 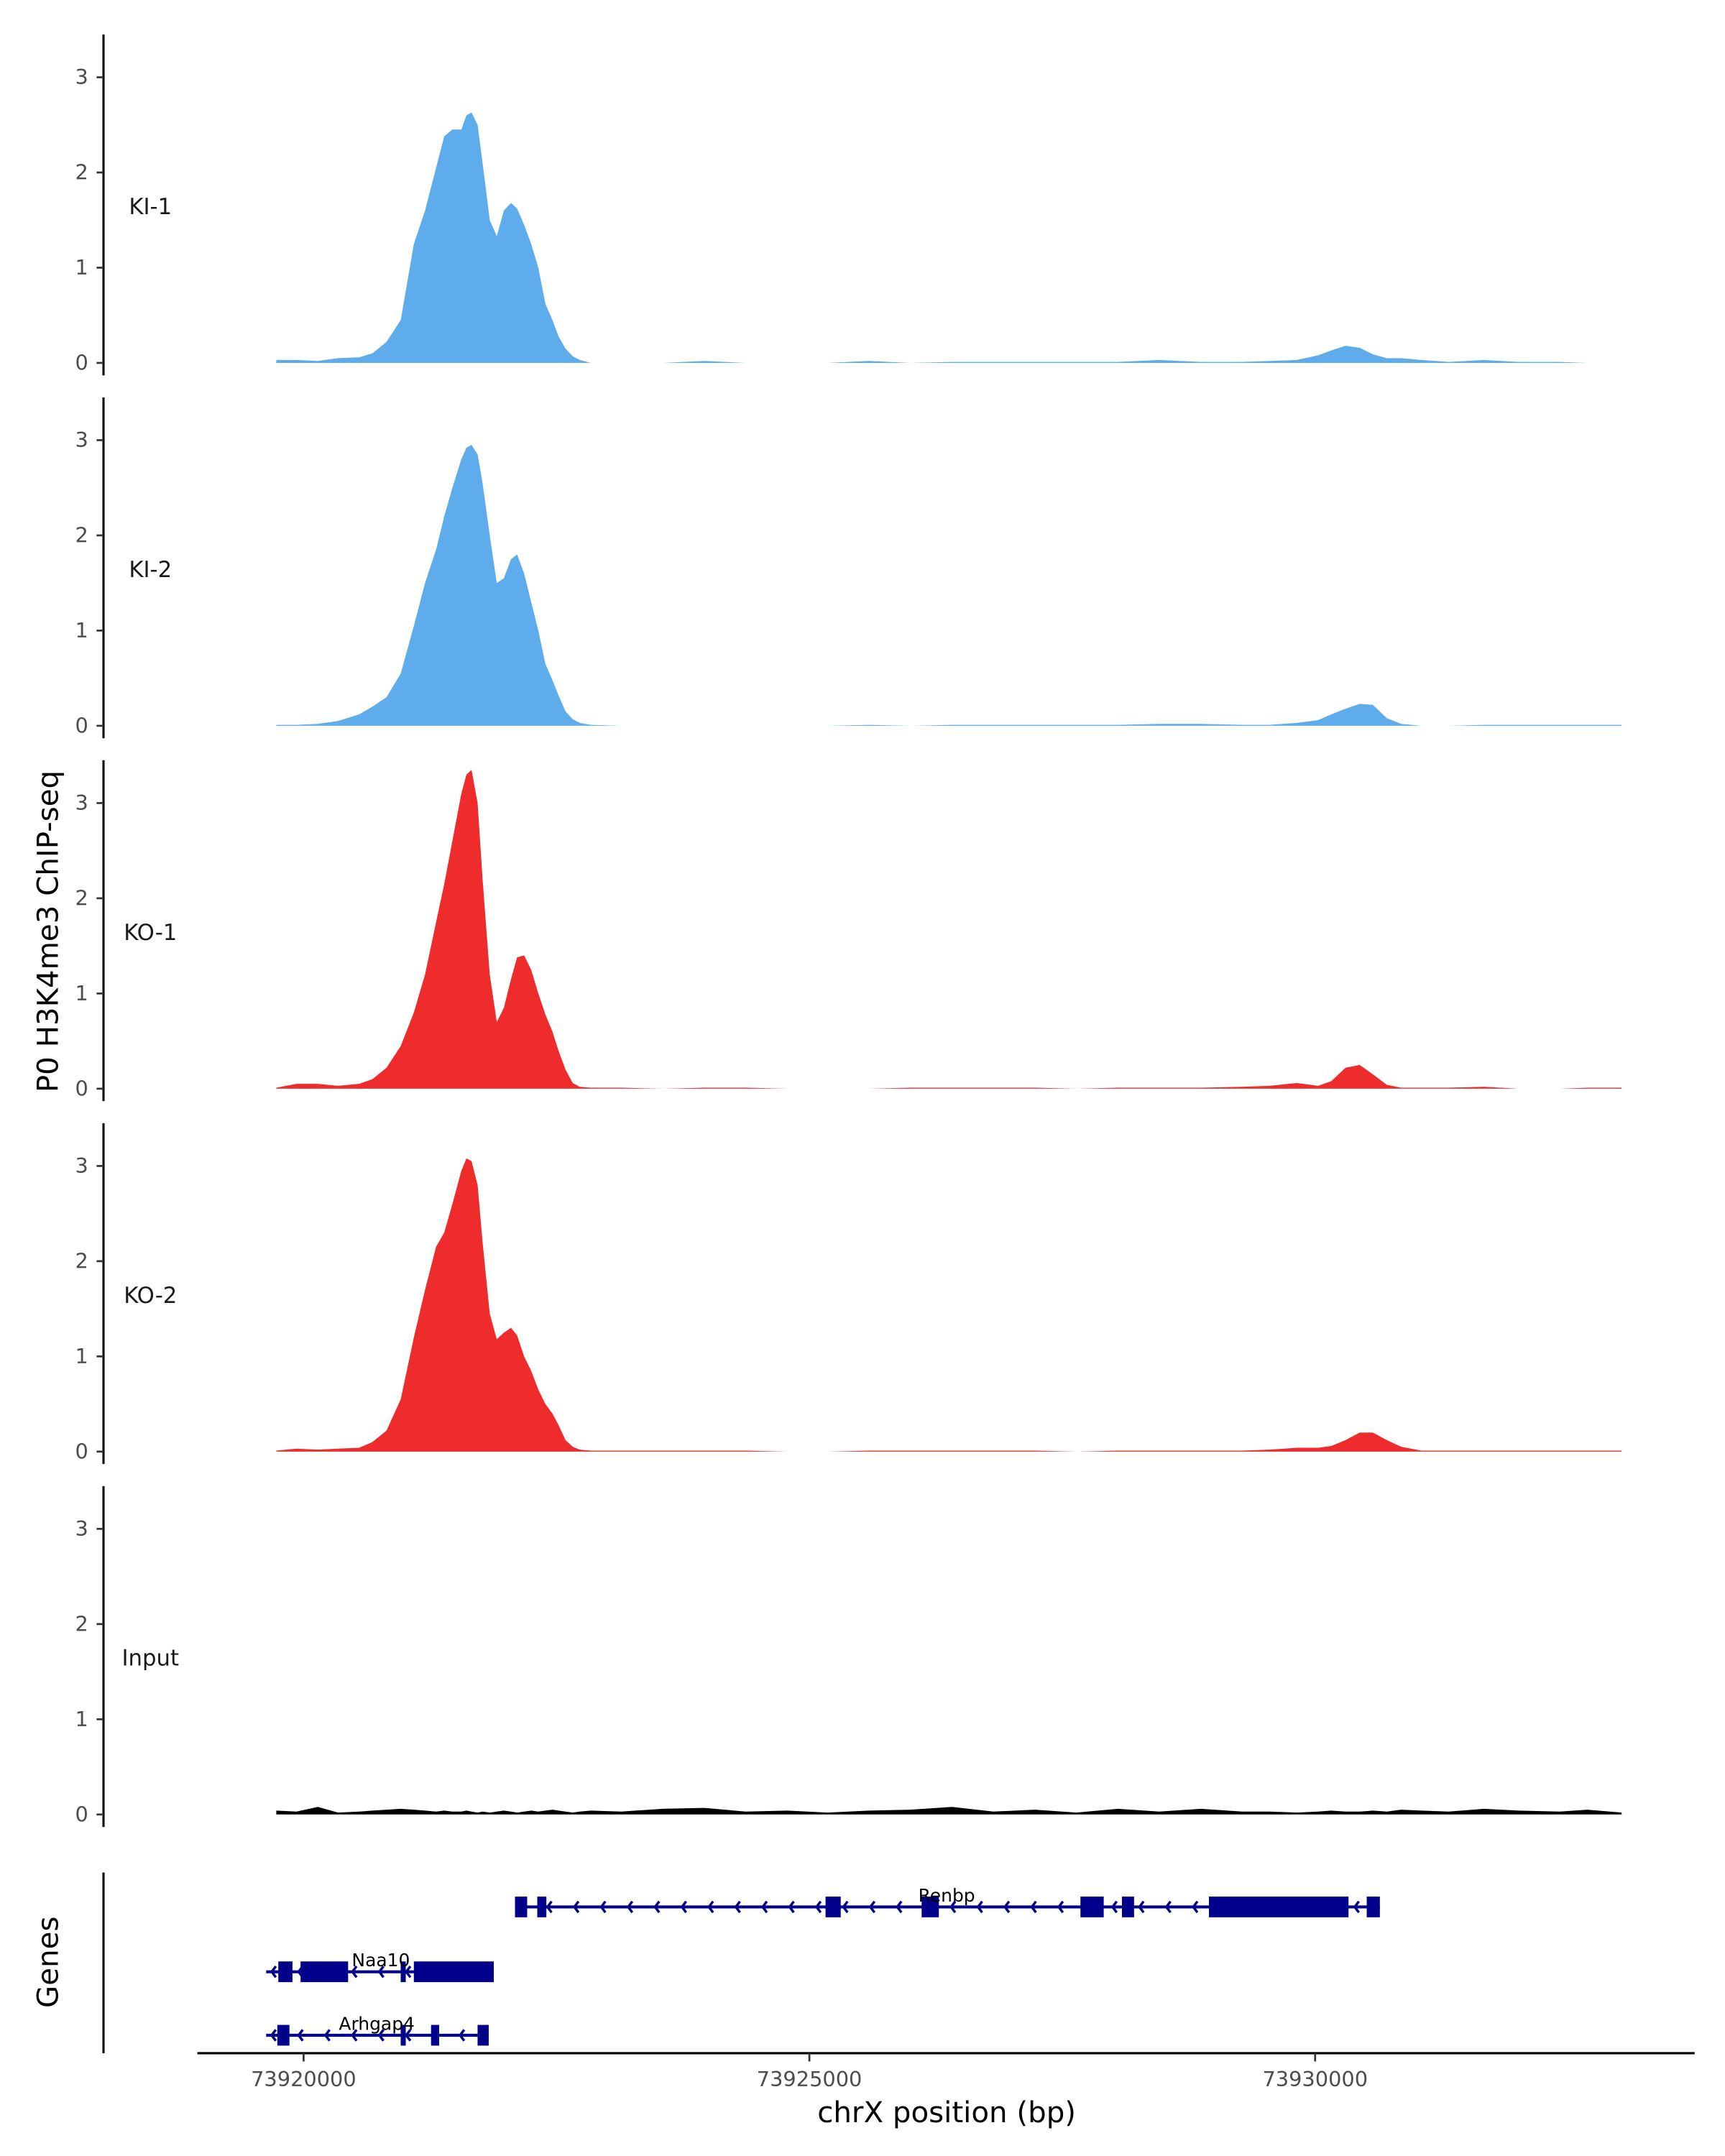 I want to click on x-tick-label: 73925000, so click(x=809, y=2079).